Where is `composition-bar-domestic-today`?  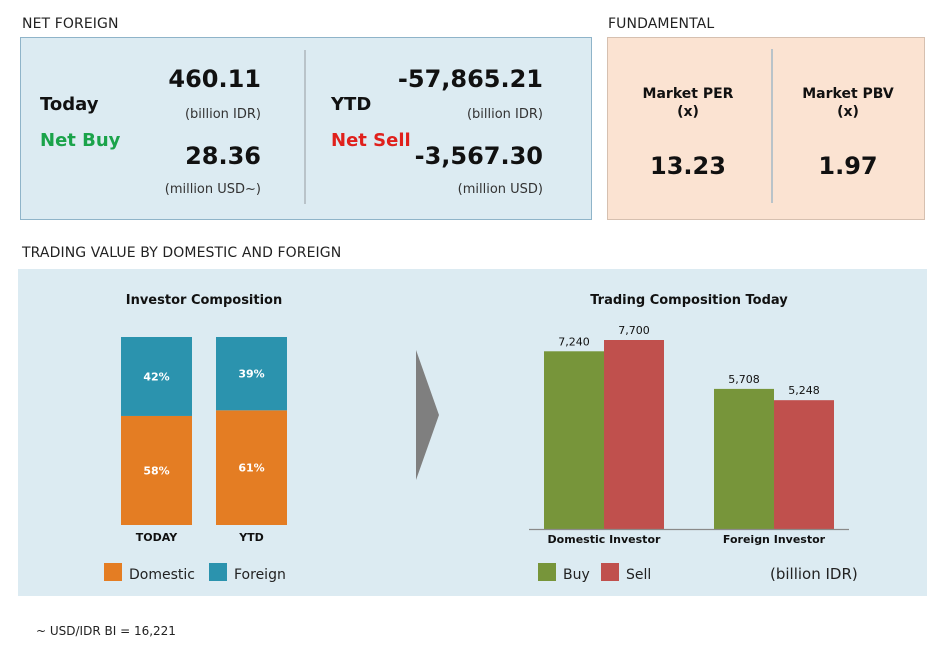
composition-bar-domestic-today is located at coordinates (156, 470).